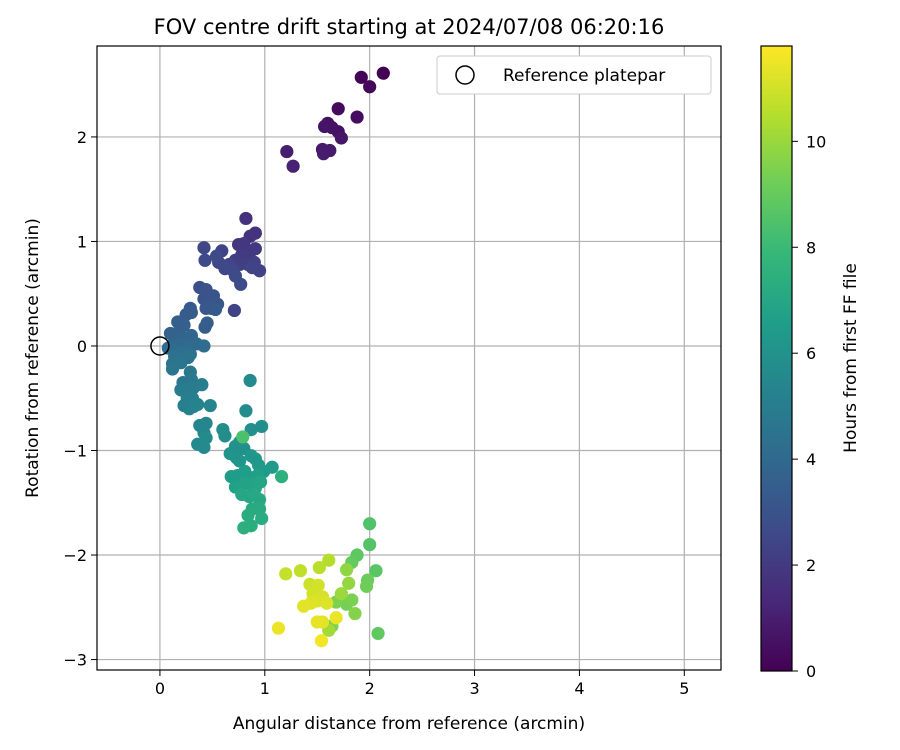 The width and height of the screenshot is (900, 750). I want to click on colorbar-tick-label: 6, so click(811, 353).